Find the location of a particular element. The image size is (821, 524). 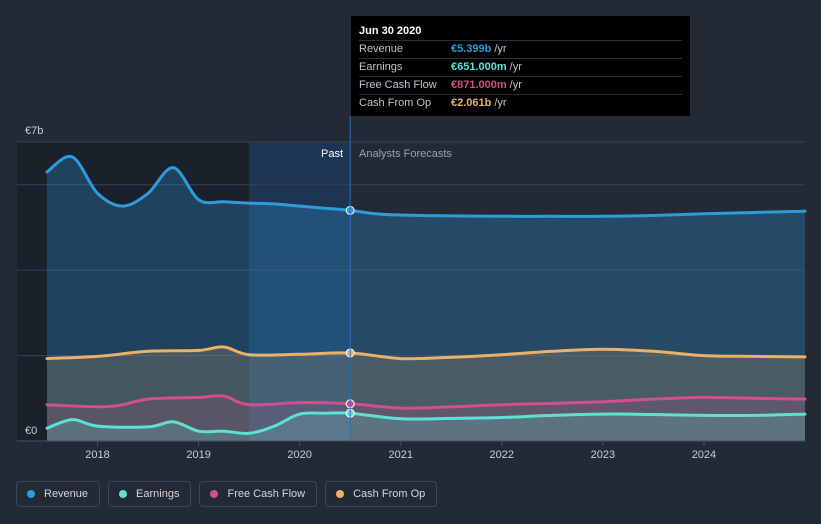

tooltip-row-free-cash-flow: Free Cash Flow €871.000m /yr is located at coordinates (520, 85).